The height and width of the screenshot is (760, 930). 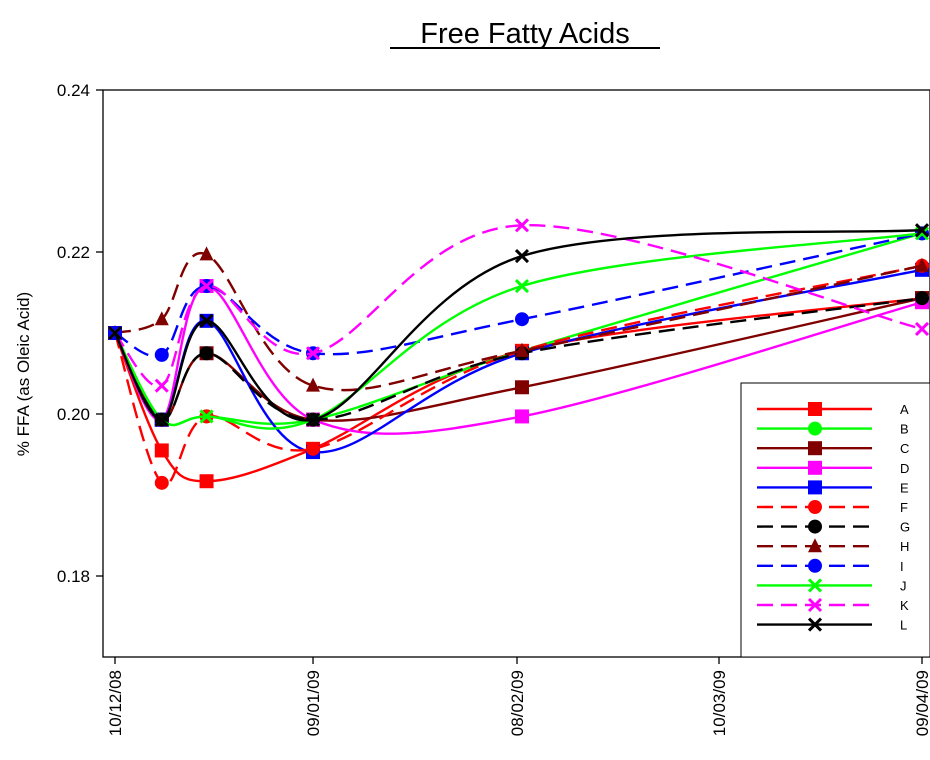 What do you see at coordinates (921, 703) in the screenshot?
I see `x-tick-label: 09/04/09` at bounding box center [921, 703].